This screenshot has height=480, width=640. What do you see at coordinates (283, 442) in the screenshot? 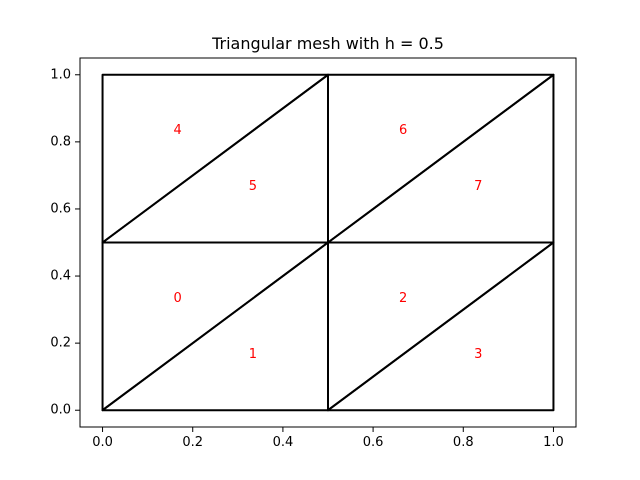
I see `x-tick-label: 0.4` at bounding box center [283, 442].